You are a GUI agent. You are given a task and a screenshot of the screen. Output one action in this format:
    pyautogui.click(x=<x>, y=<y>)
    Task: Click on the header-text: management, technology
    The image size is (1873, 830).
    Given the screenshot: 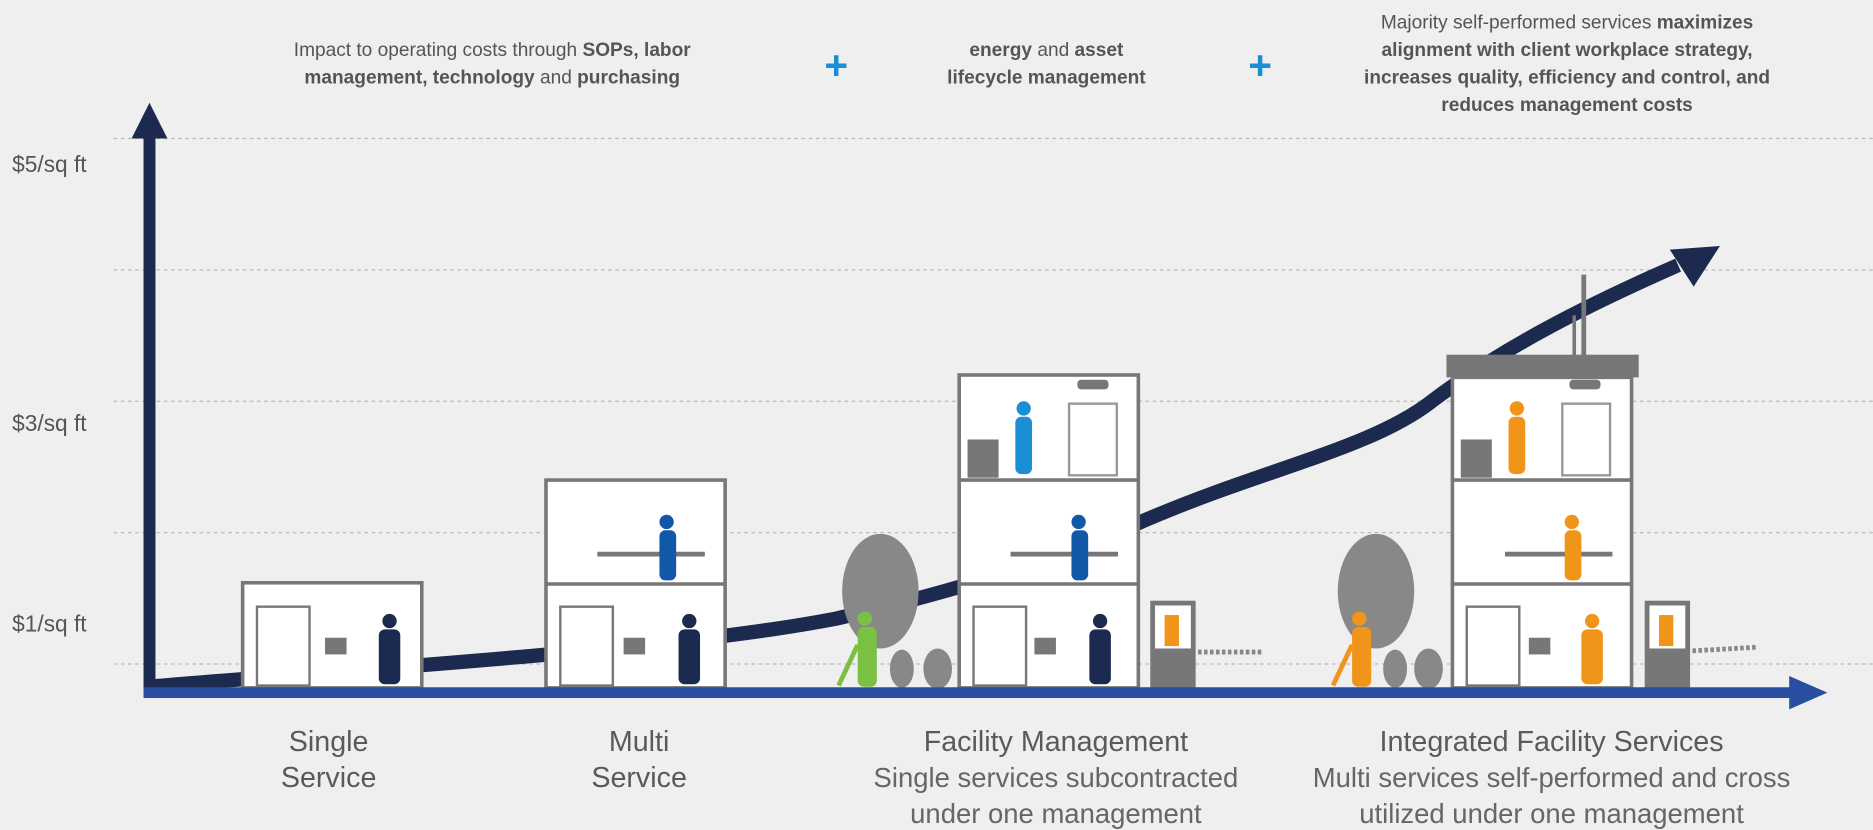 What is the action you would take?
    pyautogui.click(x=419, y=78)
    